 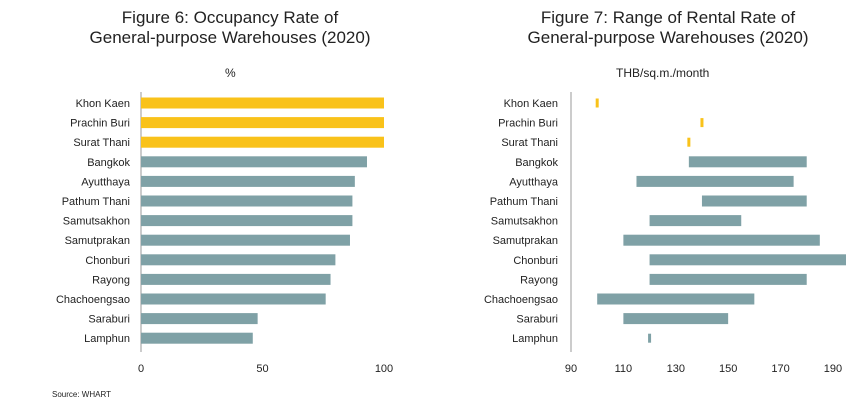 I want to click on source-note: Source: WHART, so click(x=81, y=394).